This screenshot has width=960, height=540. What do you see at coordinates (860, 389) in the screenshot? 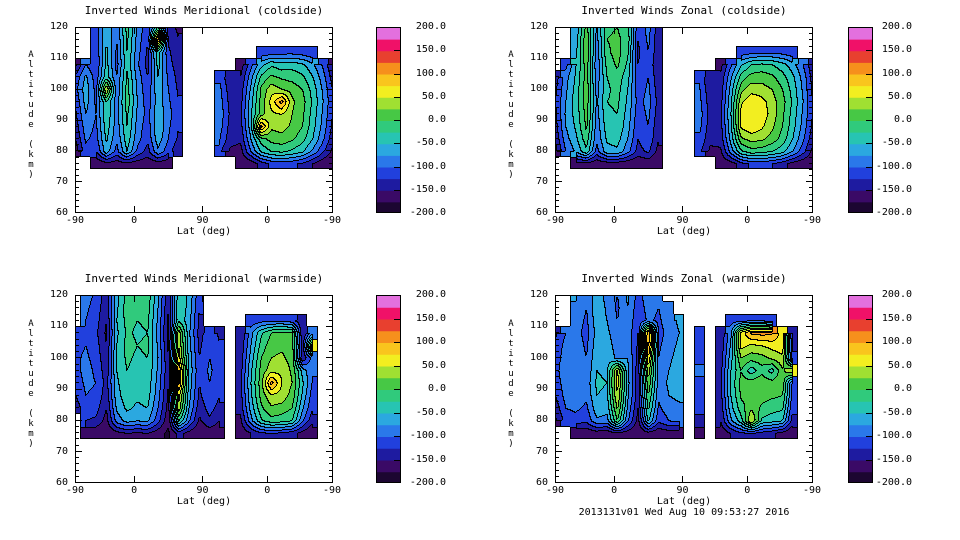
I see `colorbar-zonal-warmside` at bounding box center [860, 389].